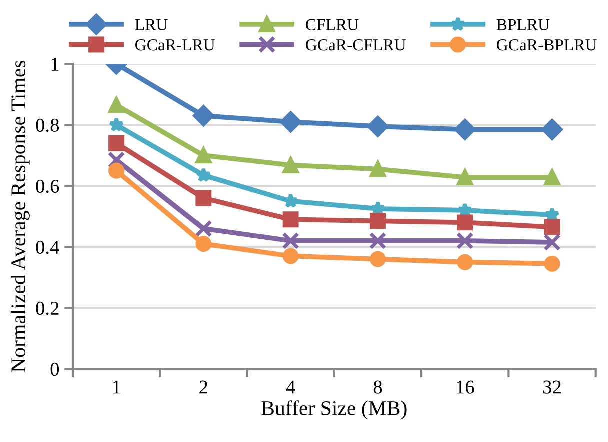  I want to click on y-tick-label: 0.6, so click(48, 187).